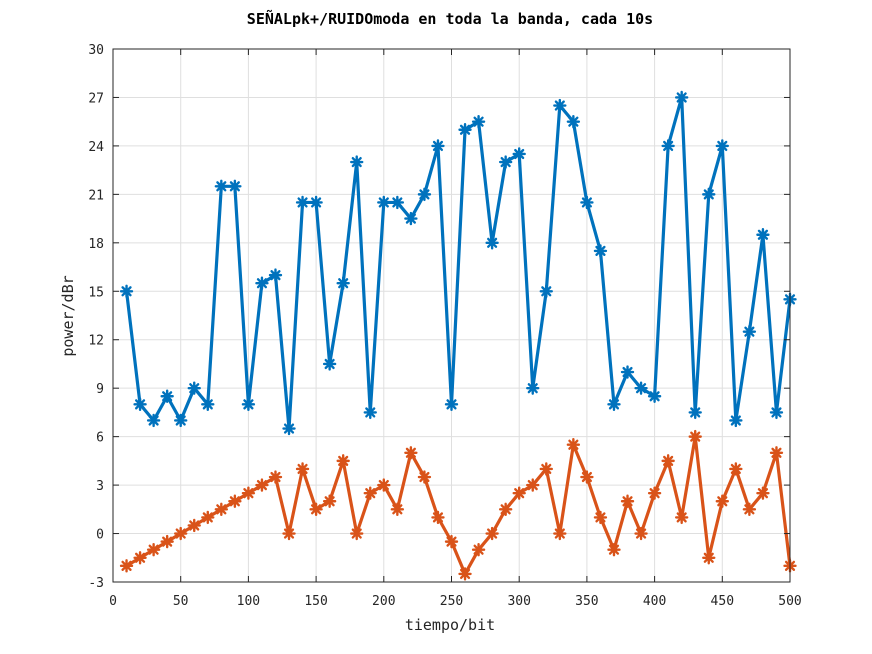 The image size is (872, 654). Describe the element at coordinates (100, 438) in the screenshot. I see `y-tick-label: 6` at that location.